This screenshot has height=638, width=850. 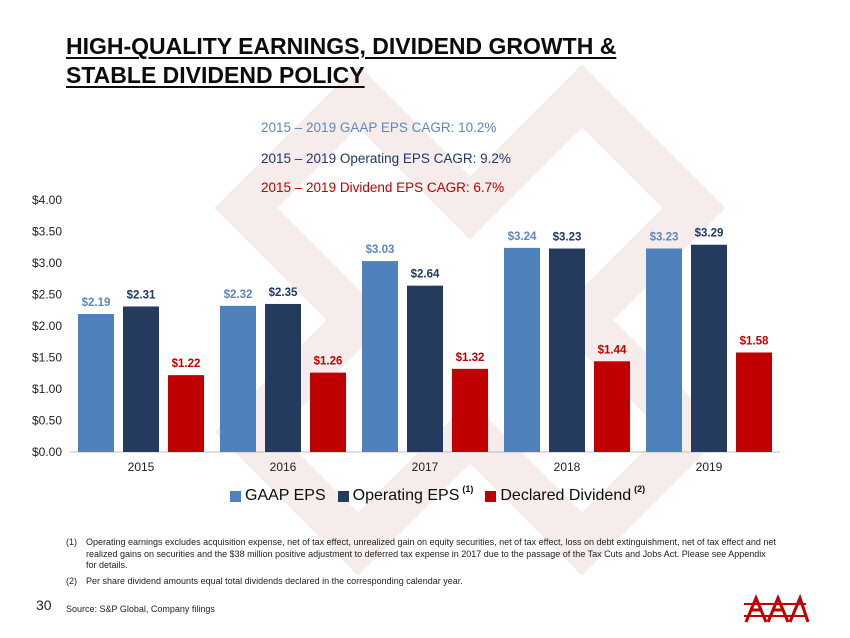 I want to click on legend-swatch-dividend, so click(x=491, y=496).